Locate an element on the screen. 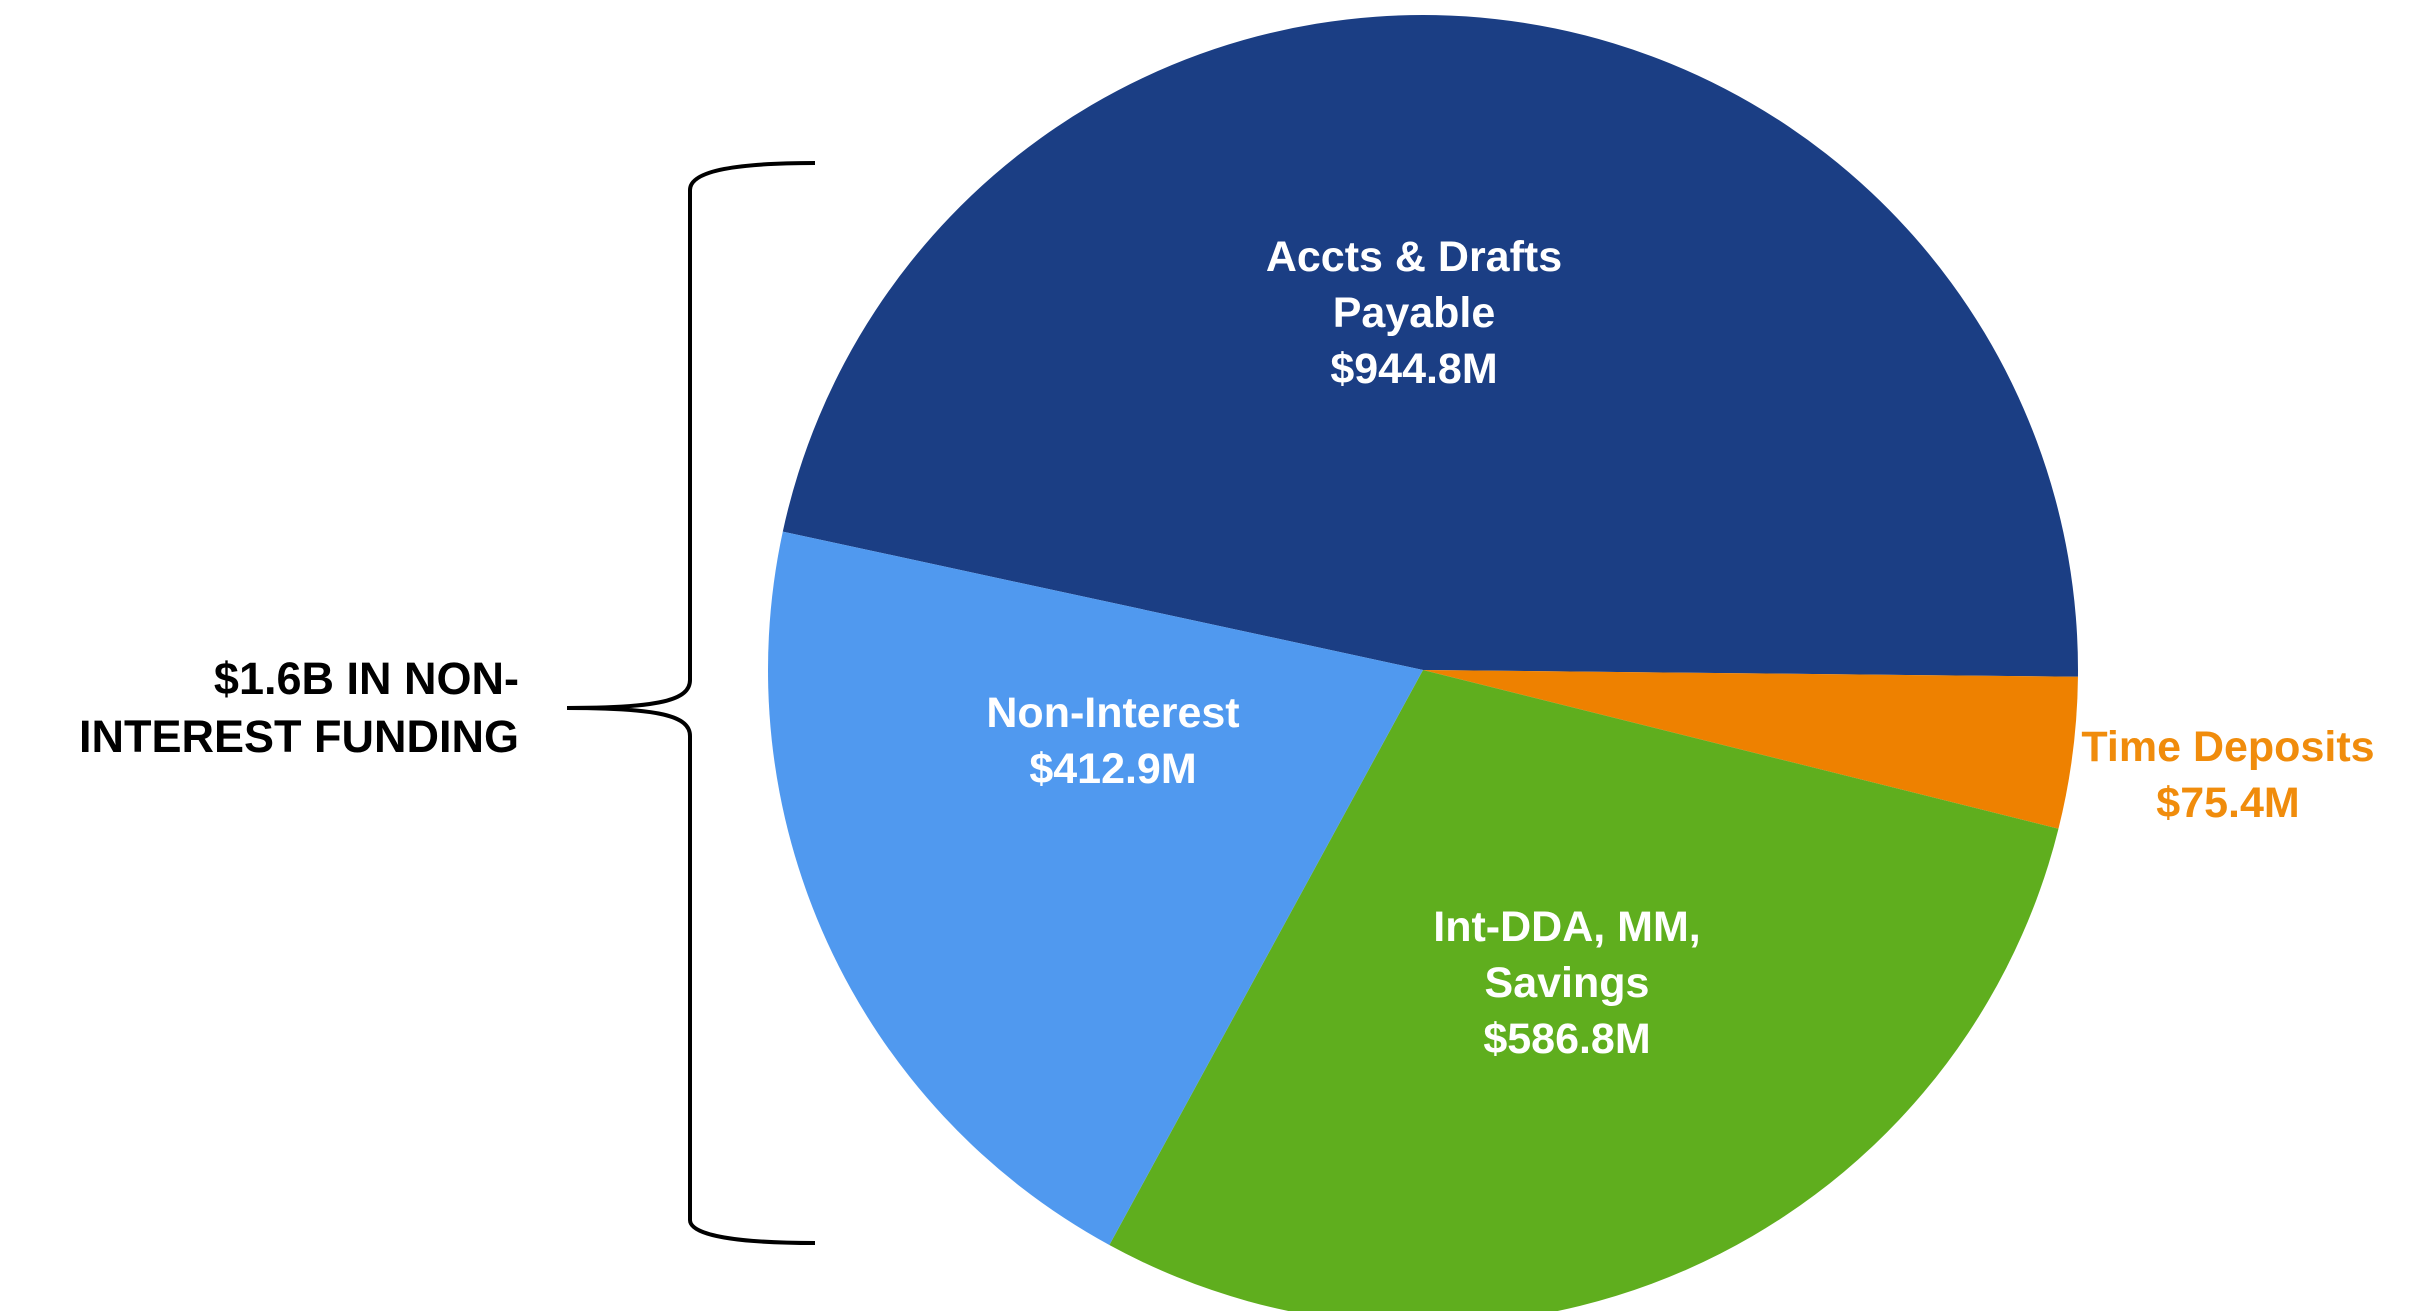 The image size is (2409, 1311). slice-name: Int-DDA, MM, Savings is located at coordinates (1567, 955).